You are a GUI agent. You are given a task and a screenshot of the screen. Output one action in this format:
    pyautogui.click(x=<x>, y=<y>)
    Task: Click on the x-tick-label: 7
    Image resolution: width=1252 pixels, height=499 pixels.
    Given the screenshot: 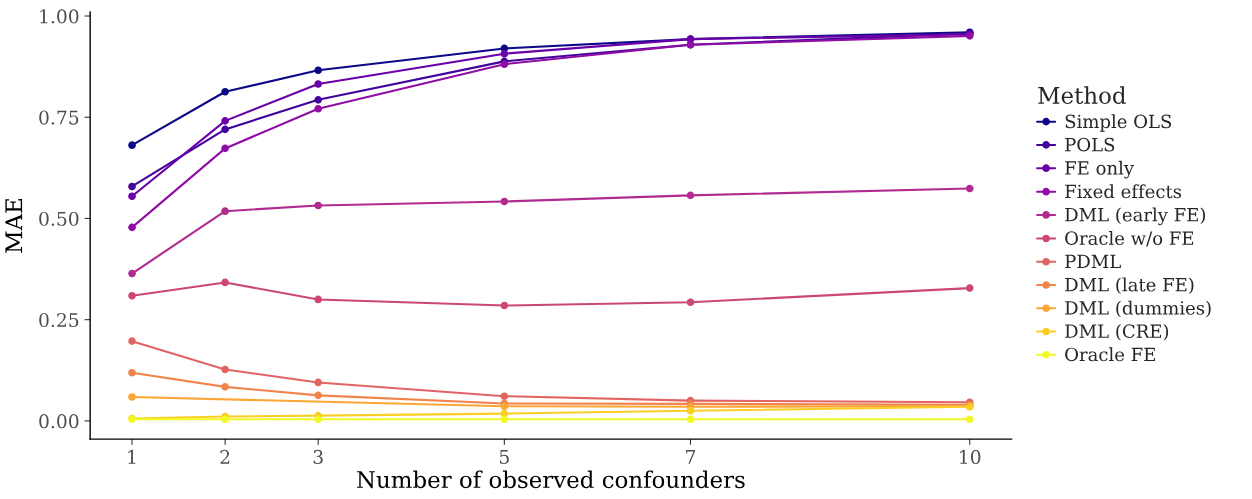 What is the action you would take?
    pyautogui.click(x=691, y=457)
    